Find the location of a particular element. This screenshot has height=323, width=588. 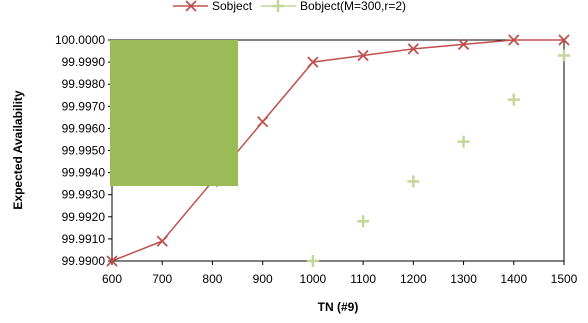

legend-item-bobject: Bobject(M=300,r=2) is located at coordinates (333, 6).